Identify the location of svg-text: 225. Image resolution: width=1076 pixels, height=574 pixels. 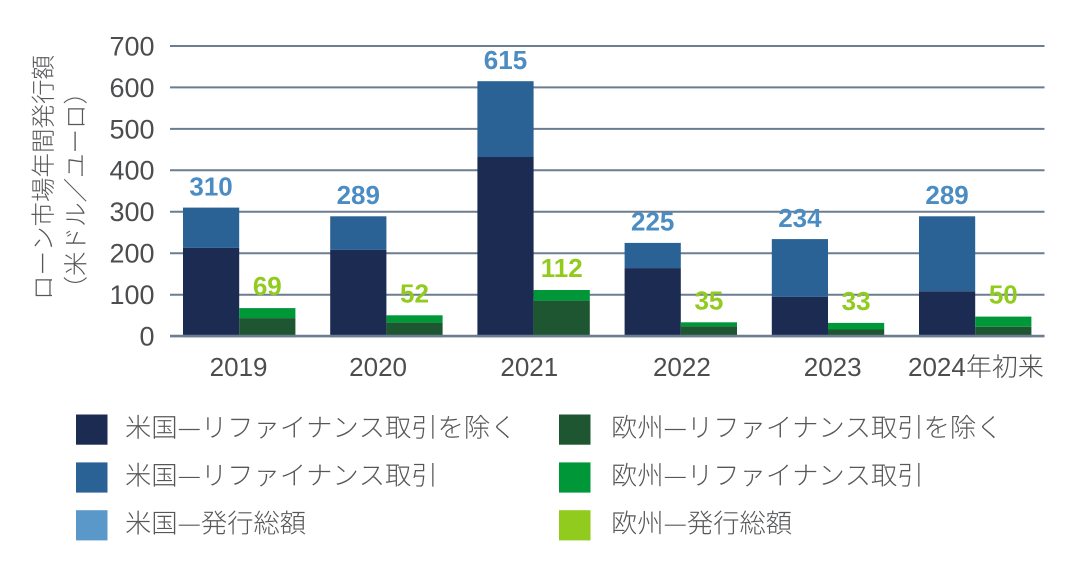
(652, 222).